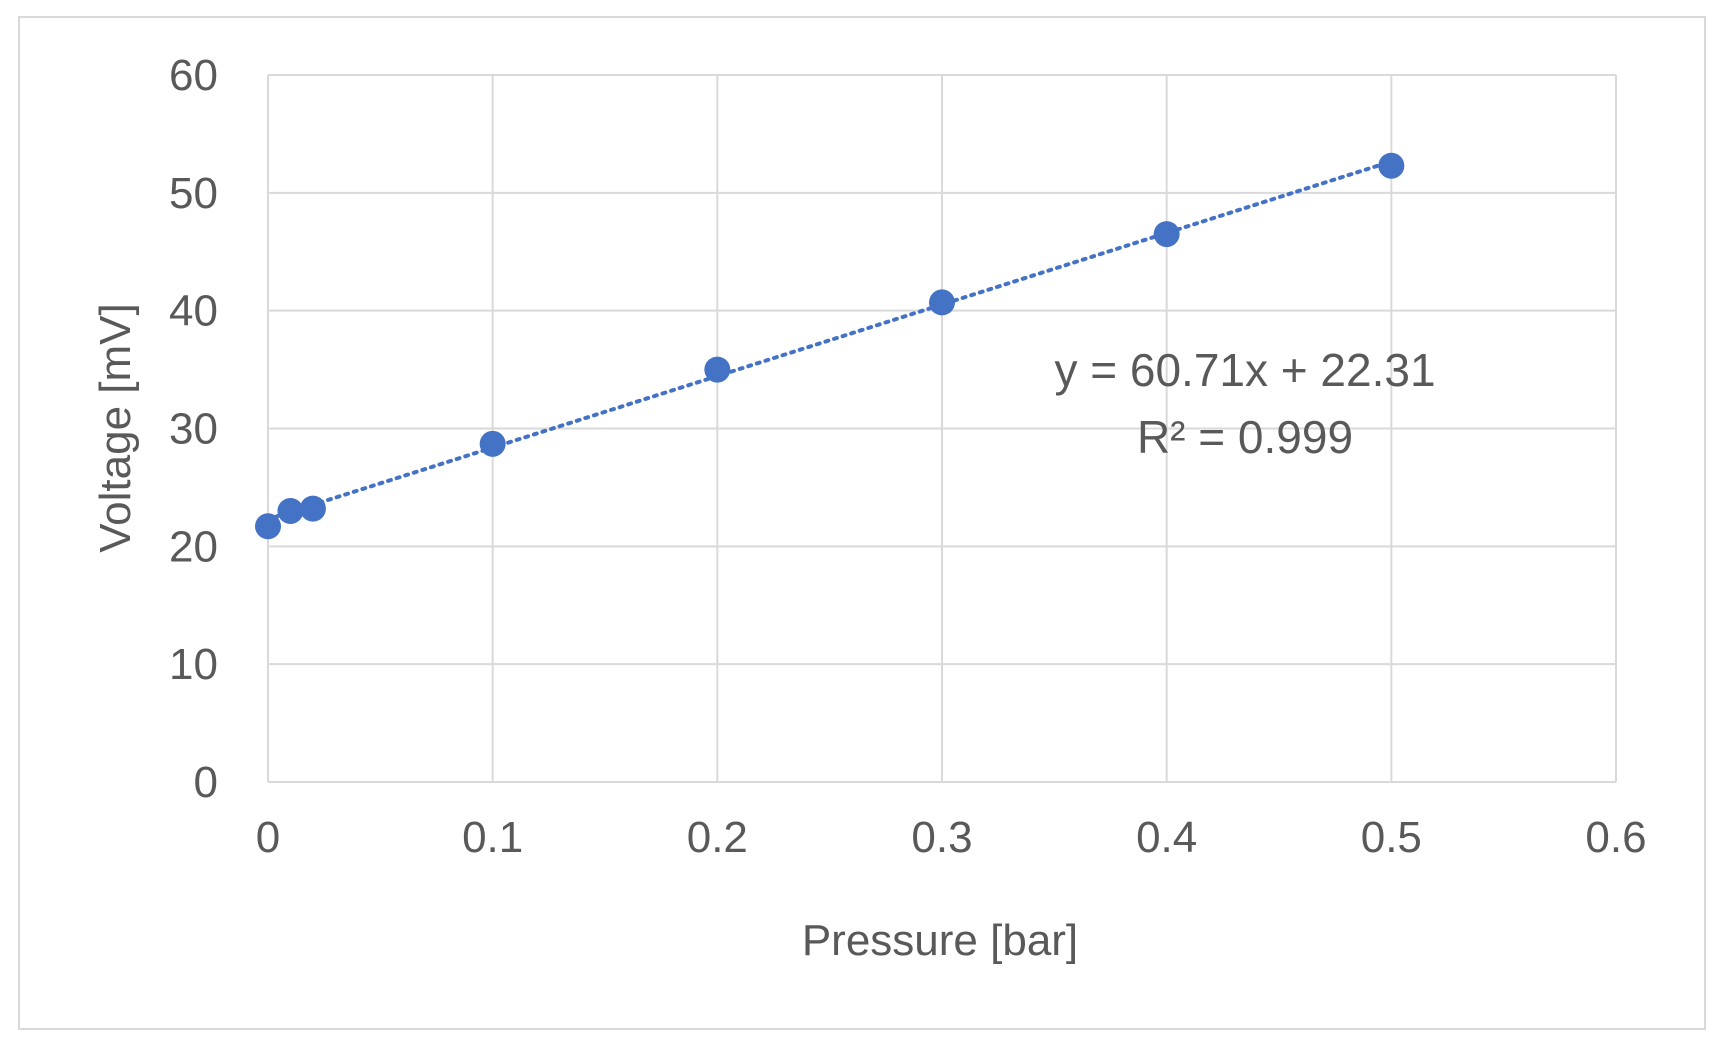 The width and height of the screenshot is (1724, 1050). I want to click on y-tick-label: 30, so click(193, 429).